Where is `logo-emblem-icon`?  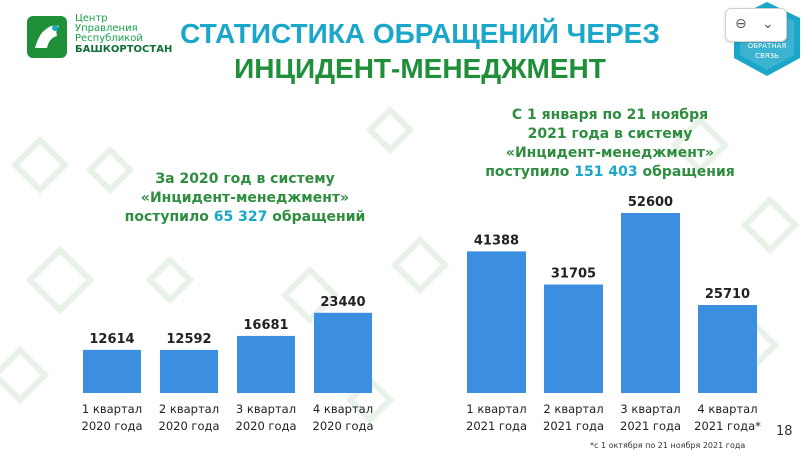
logo-emblem-icon is located at coordinates (47, 37).